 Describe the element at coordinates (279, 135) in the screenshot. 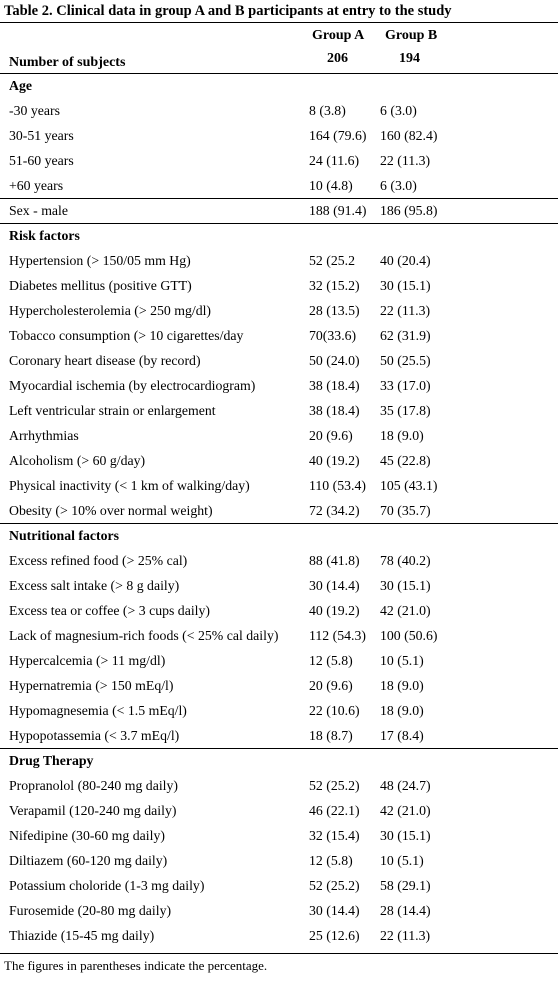

I see `table-row: 30-51 years 164 (79.6) 160 (82.4)` at that location.